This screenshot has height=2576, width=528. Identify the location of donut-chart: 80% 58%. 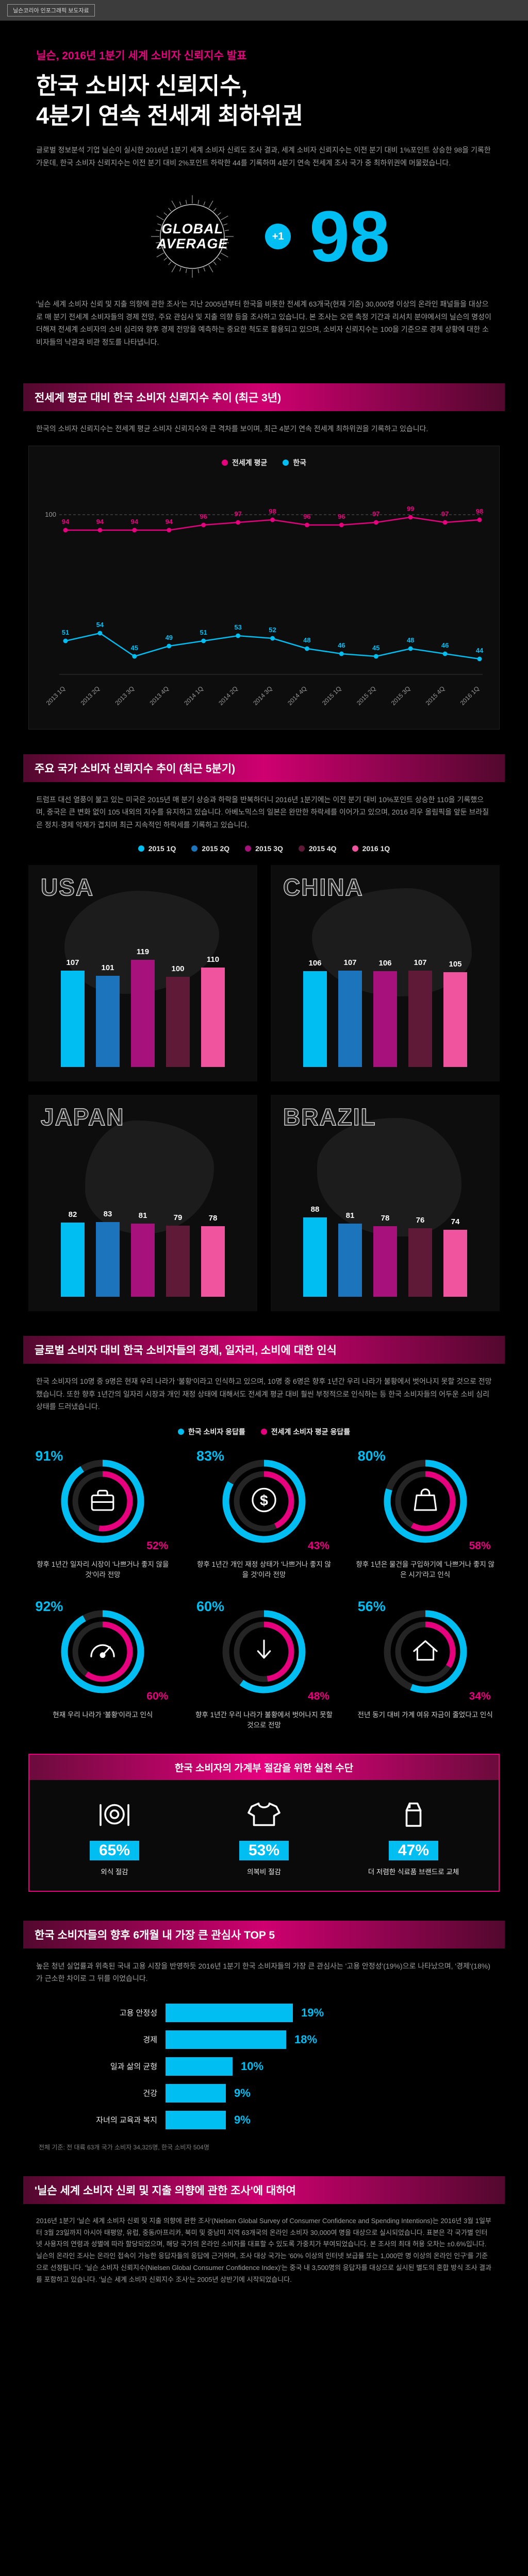
(424, 1500).